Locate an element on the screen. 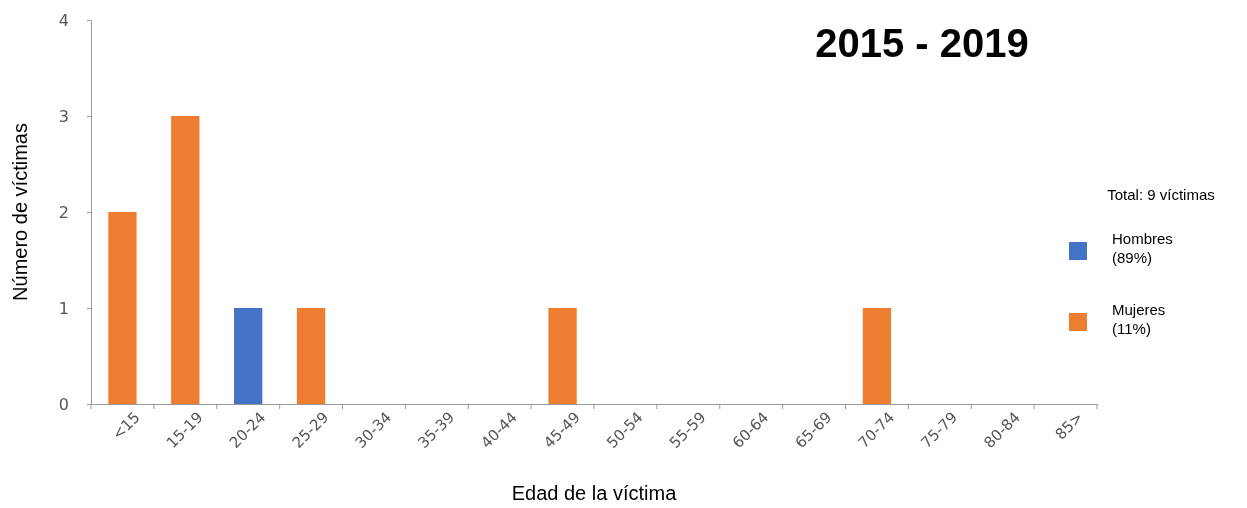 This screenshot has height=508, width=1247. legend-label: Mujeres (11%) is located at coordinates (1139, 319).